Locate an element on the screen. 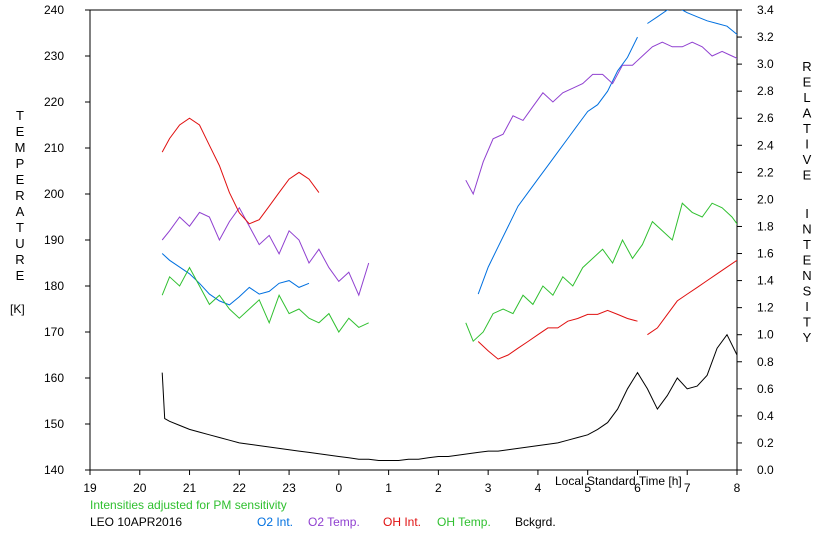 This screenshot has width=828, height=535. legend-entry: Bckgrd. is located at coordinates (535, 522).